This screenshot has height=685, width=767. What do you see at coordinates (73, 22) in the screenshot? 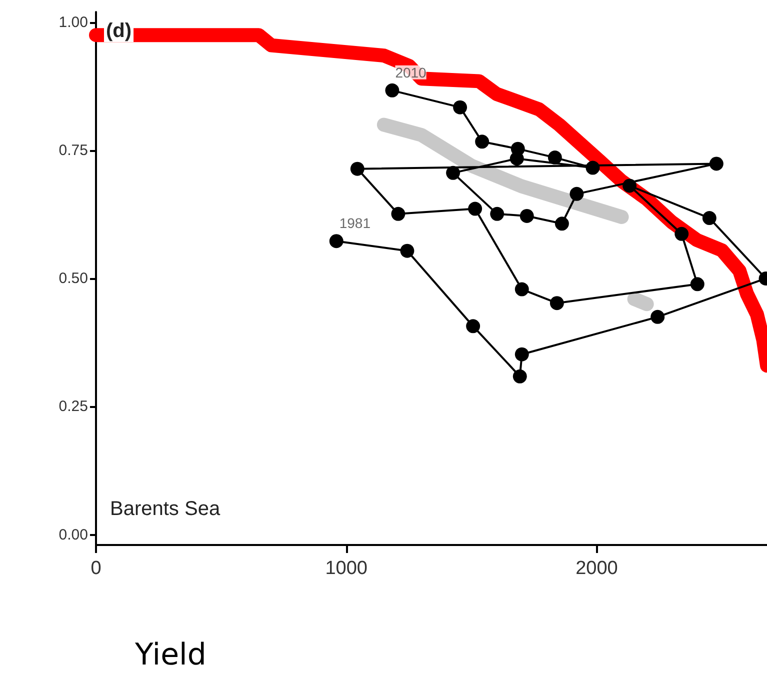
I see `y-tick-label: 1.00` at bounding box center [73, 22].